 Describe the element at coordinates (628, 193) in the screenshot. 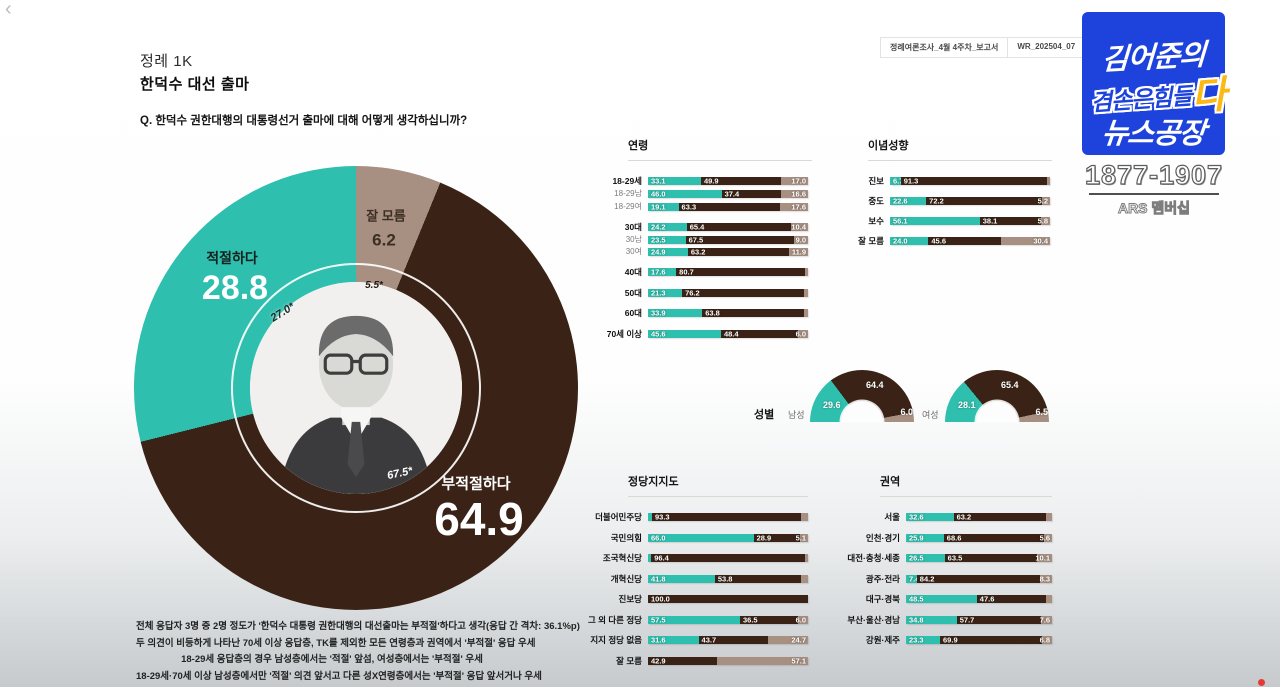

I see `category-label: 18-29남` at that location.